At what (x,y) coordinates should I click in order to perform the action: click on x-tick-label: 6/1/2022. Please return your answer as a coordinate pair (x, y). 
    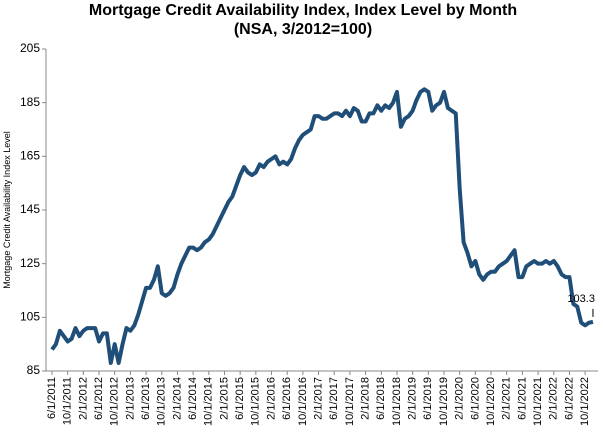
    Looking at the image, I should click on (569, 398).